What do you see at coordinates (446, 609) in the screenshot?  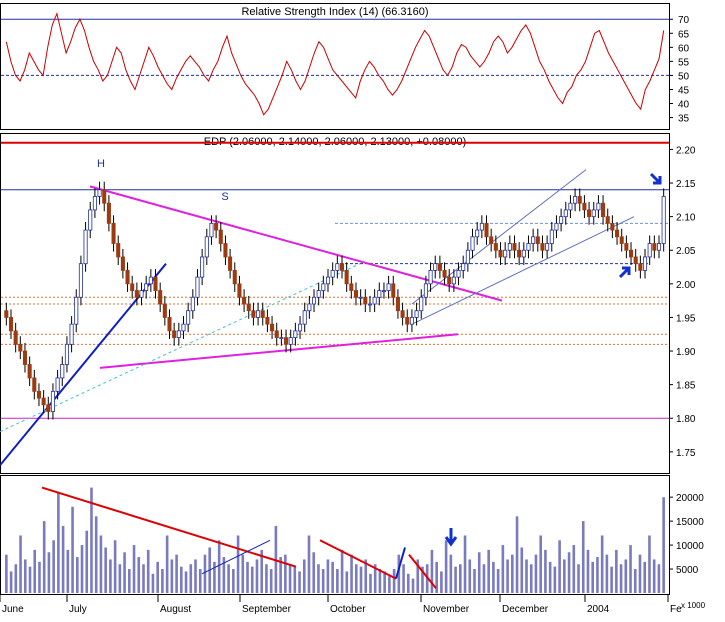 I see `x-tick-label: November` at bounding box center [446, 609].